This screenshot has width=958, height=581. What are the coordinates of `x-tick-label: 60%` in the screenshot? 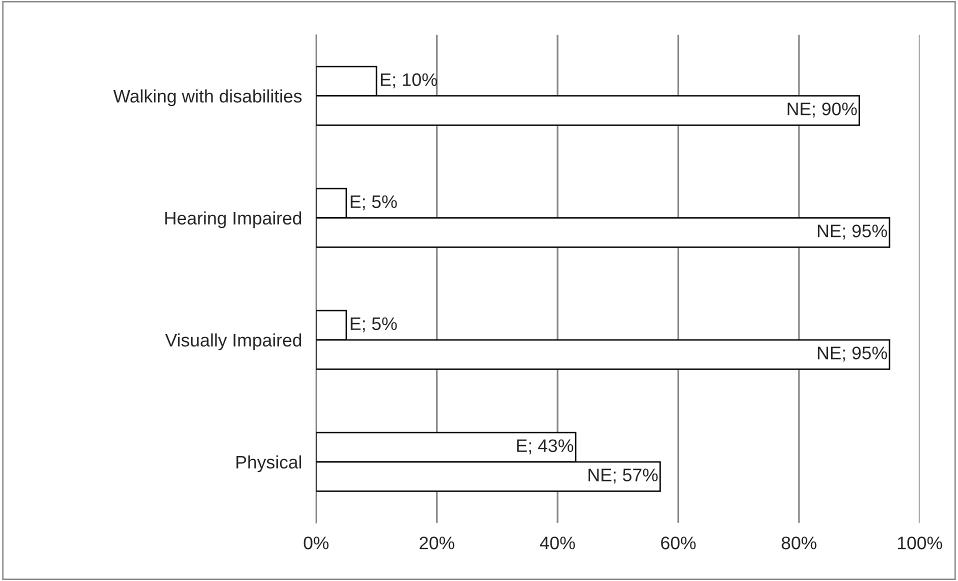 It's located at (678, 543).